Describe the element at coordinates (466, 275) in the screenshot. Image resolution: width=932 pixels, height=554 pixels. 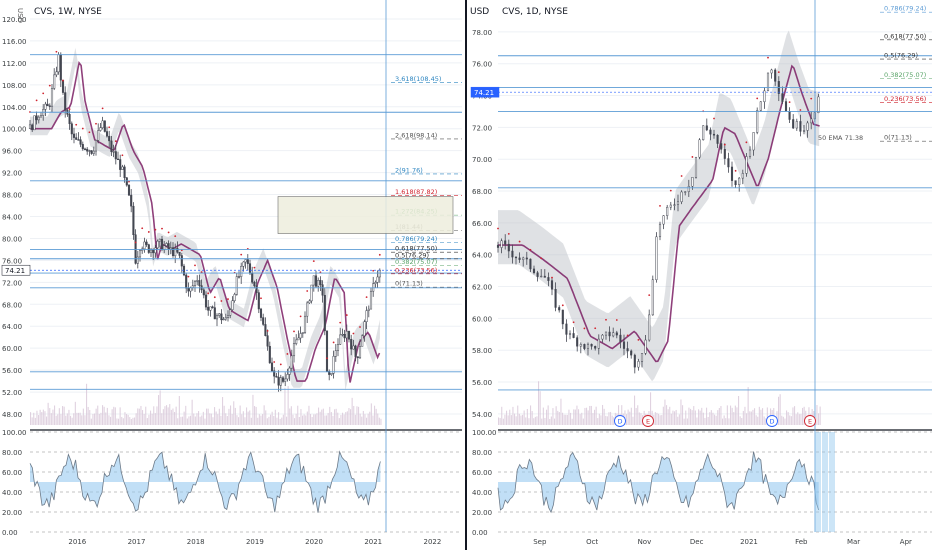
I see `pane-separator` at that location.